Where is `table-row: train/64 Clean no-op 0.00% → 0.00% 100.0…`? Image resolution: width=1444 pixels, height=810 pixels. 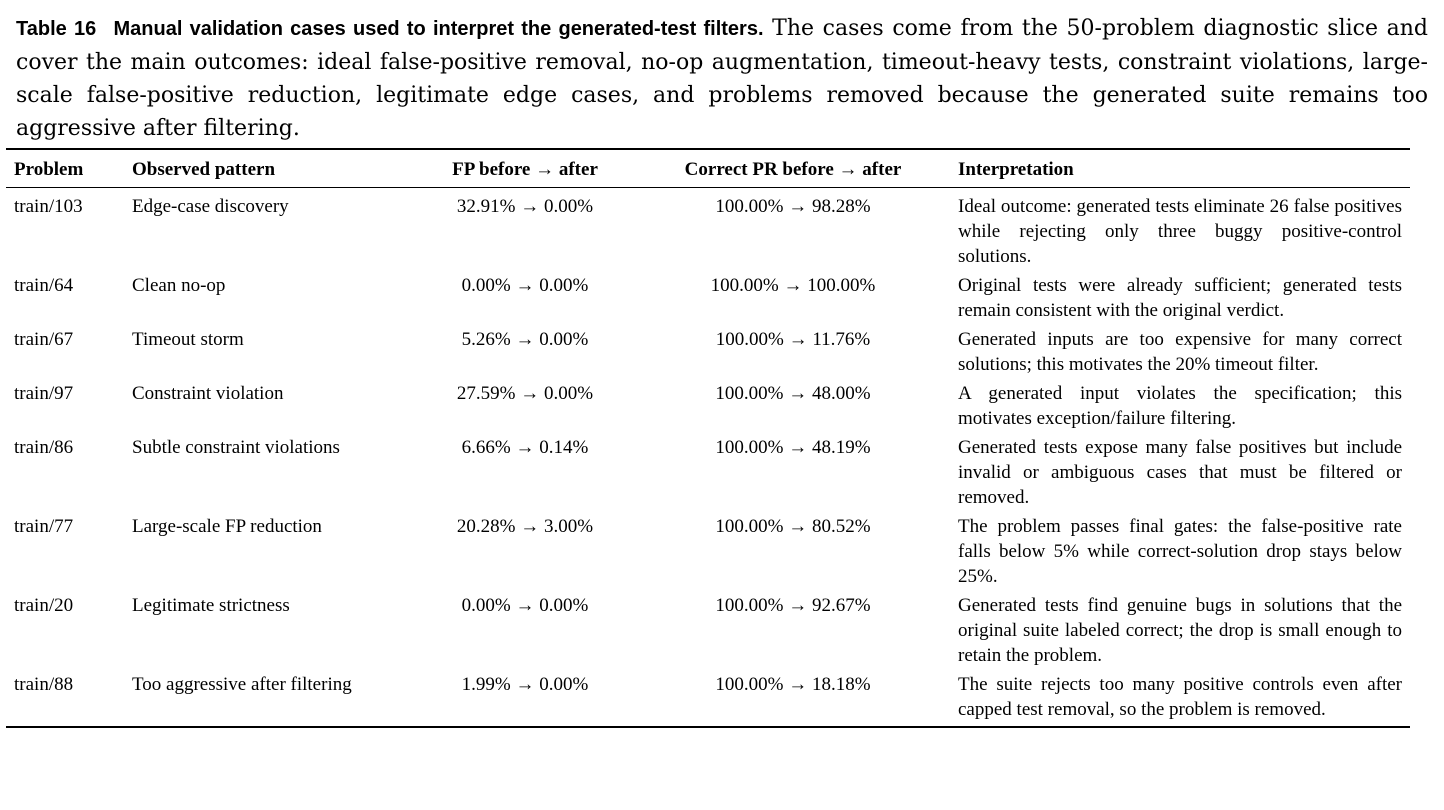
table-row: train/64 Clean no-op 0.00% → 0.00% 100.0… is located at coordinates (708, 296).